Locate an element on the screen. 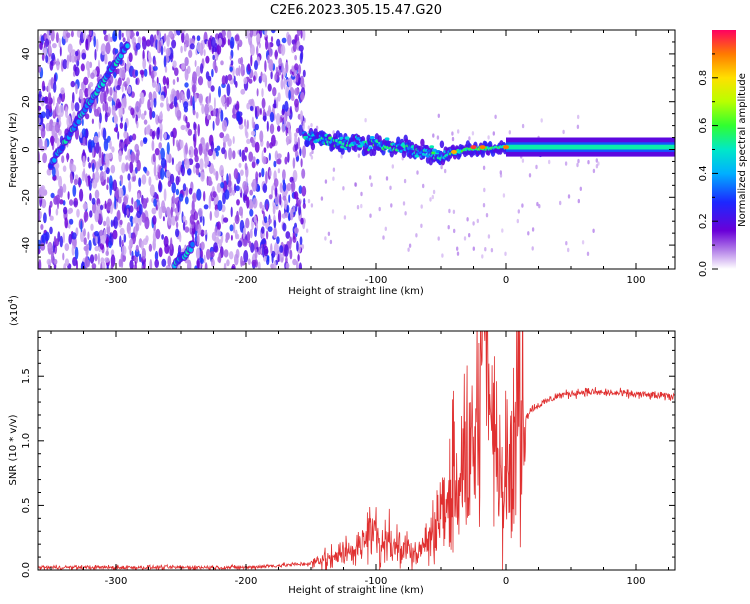  top-y-axis-label: Frequency (Hz) is located at coordinates (13, 150).